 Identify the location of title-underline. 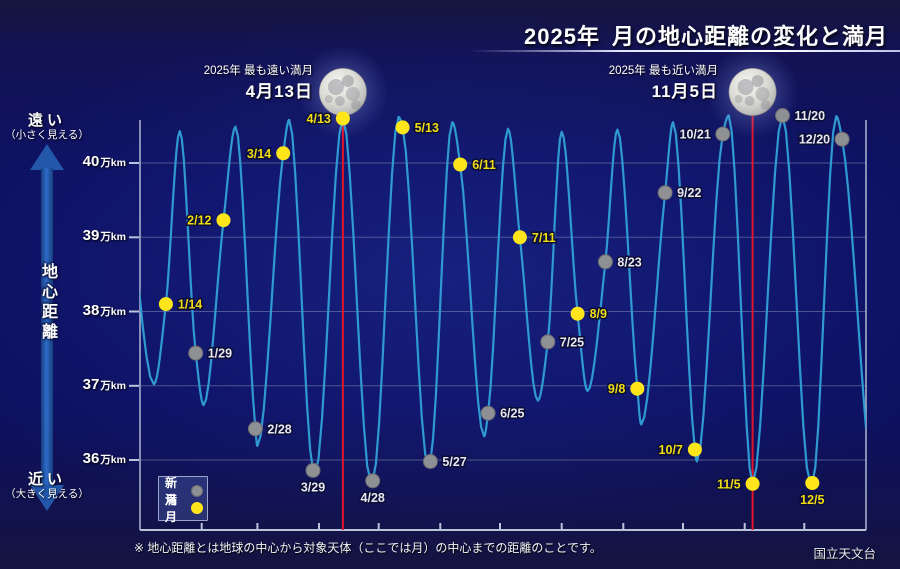
(685, 51).